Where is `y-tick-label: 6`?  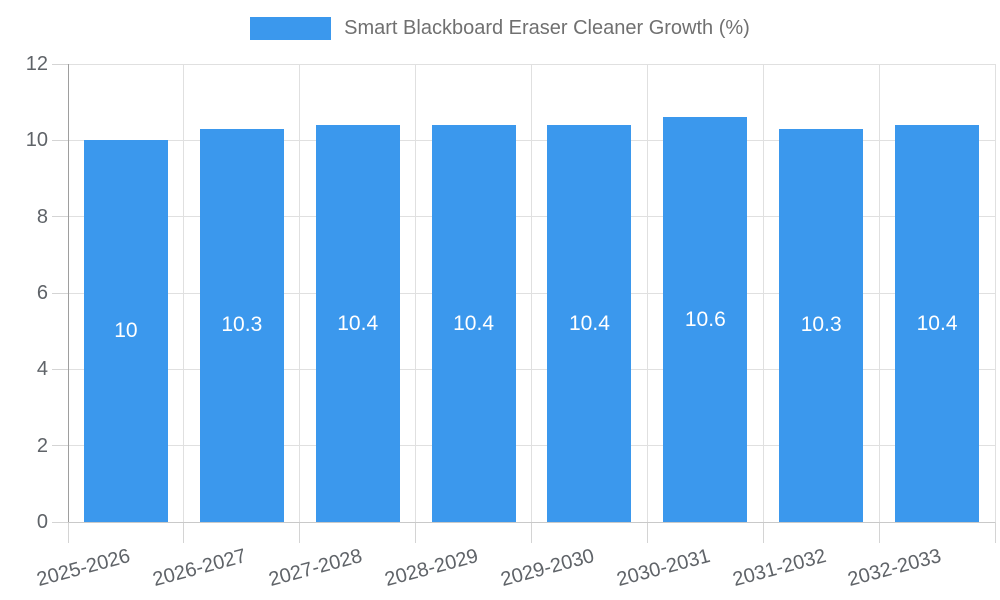 y-tick-label: 6 is located at coordinates (42, 293).